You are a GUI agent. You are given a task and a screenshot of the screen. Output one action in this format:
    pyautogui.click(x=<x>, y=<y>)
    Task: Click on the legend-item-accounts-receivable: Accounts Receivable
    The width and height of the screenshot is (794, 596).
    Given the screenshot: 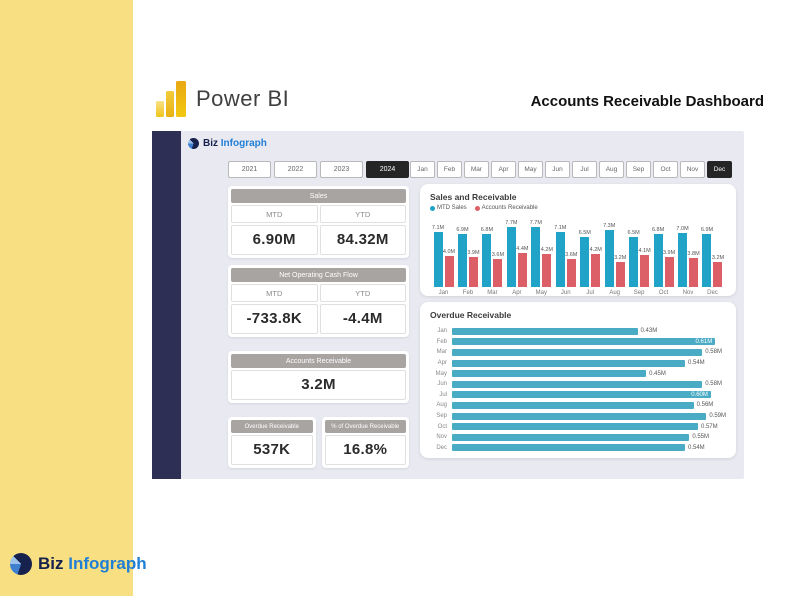 What is the action you would take?
    pyautogui.click(x=506, y=208)
    